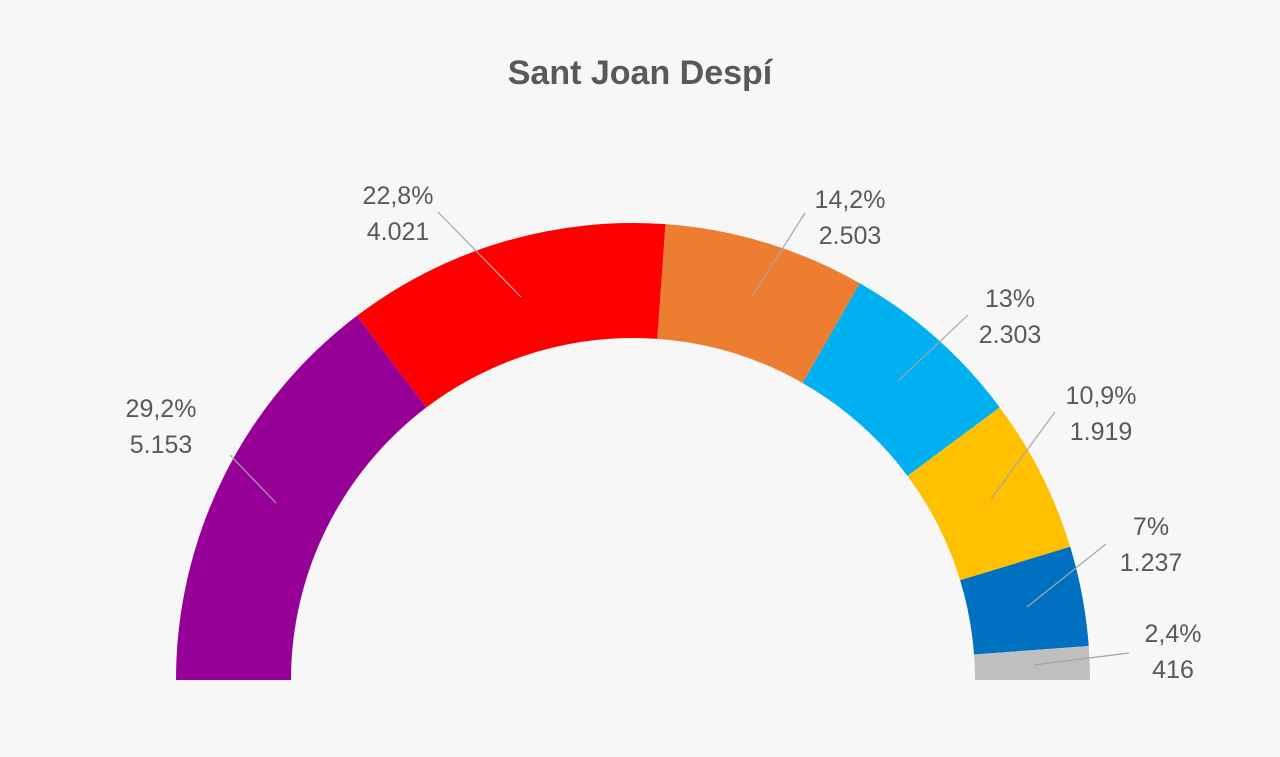 The width and height of the screenshot is (1280, 757). Describe the element at coordinates (1010, 299) in the screenshot. I see `slice-percent-label: 13%` at that location.